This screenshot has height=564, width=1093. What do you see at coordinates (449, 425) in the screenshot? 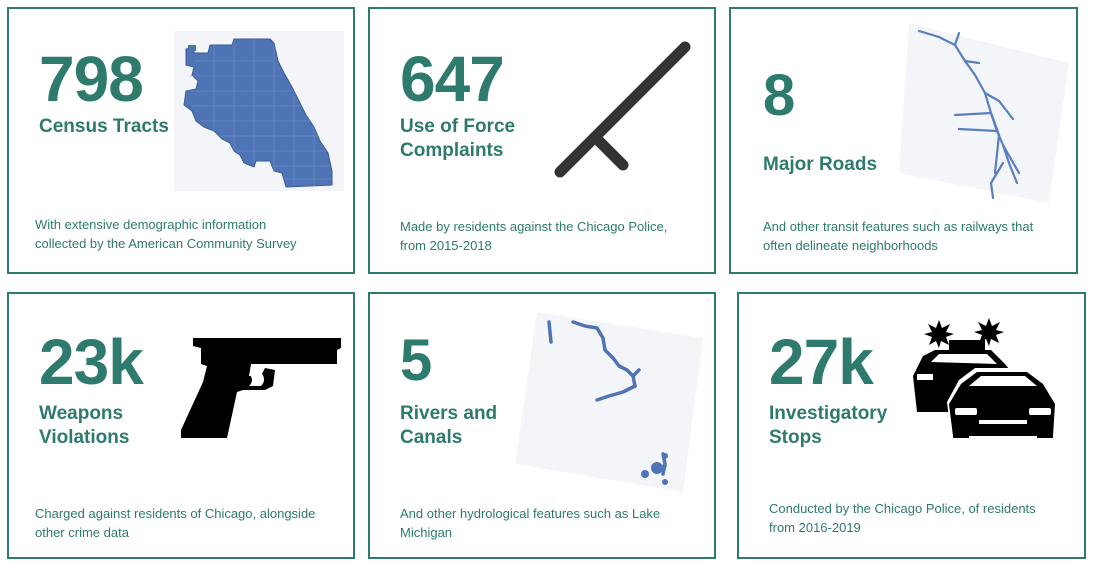
I see `stat-label: Rivers and Canals` at bounding box center [449, 425].